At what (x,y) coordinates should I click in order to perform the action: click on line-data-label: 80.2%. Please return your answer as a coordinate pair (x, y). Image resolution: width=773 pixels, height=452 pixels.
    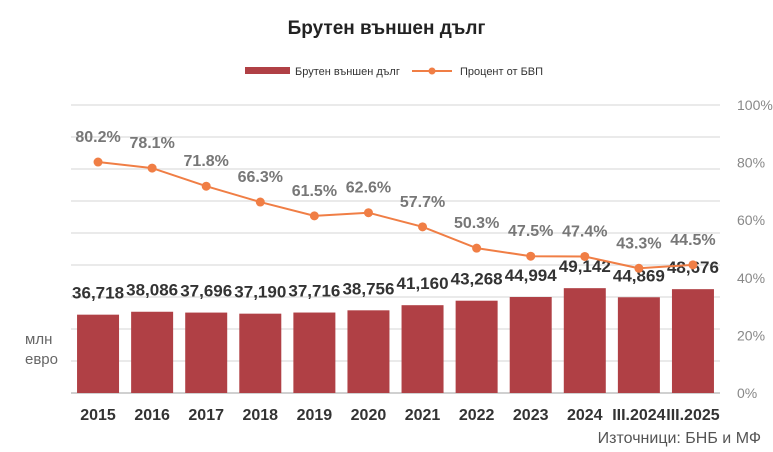
    Looking at the image, I should click on (97, 137).